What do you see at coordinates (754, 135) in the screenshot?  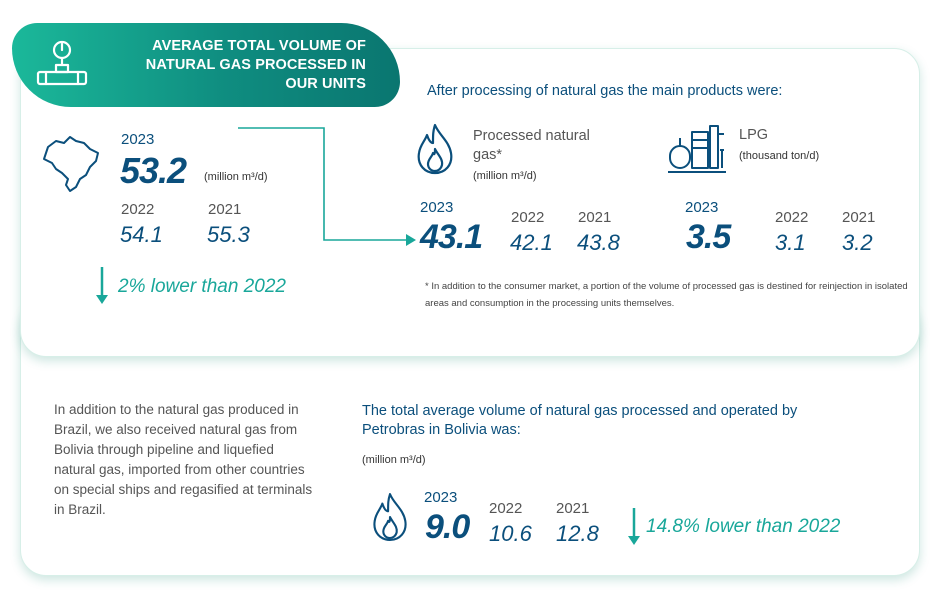 I see `lpg-label: LPG` at bounding box center [754, 135].